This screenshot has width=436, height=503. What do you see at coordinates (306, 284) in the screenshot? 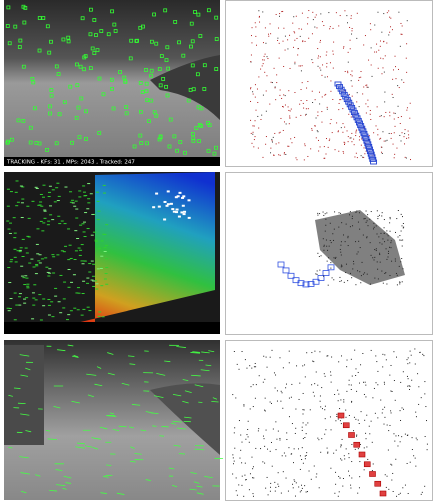
I see `camera` at bounding box center [306, 284].